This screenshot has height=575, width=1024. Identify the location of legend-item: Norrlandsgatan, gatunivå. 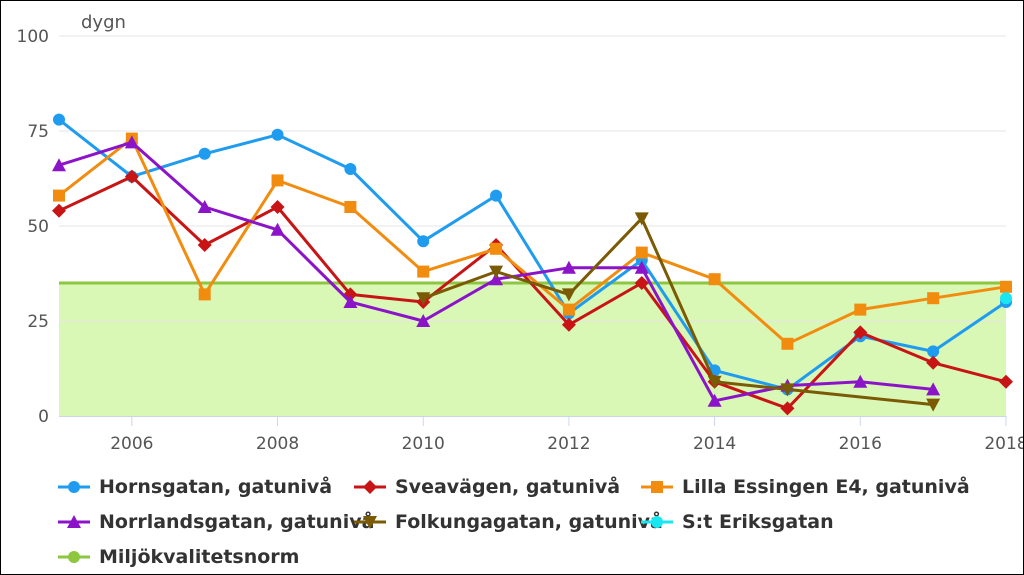
(215, 522).